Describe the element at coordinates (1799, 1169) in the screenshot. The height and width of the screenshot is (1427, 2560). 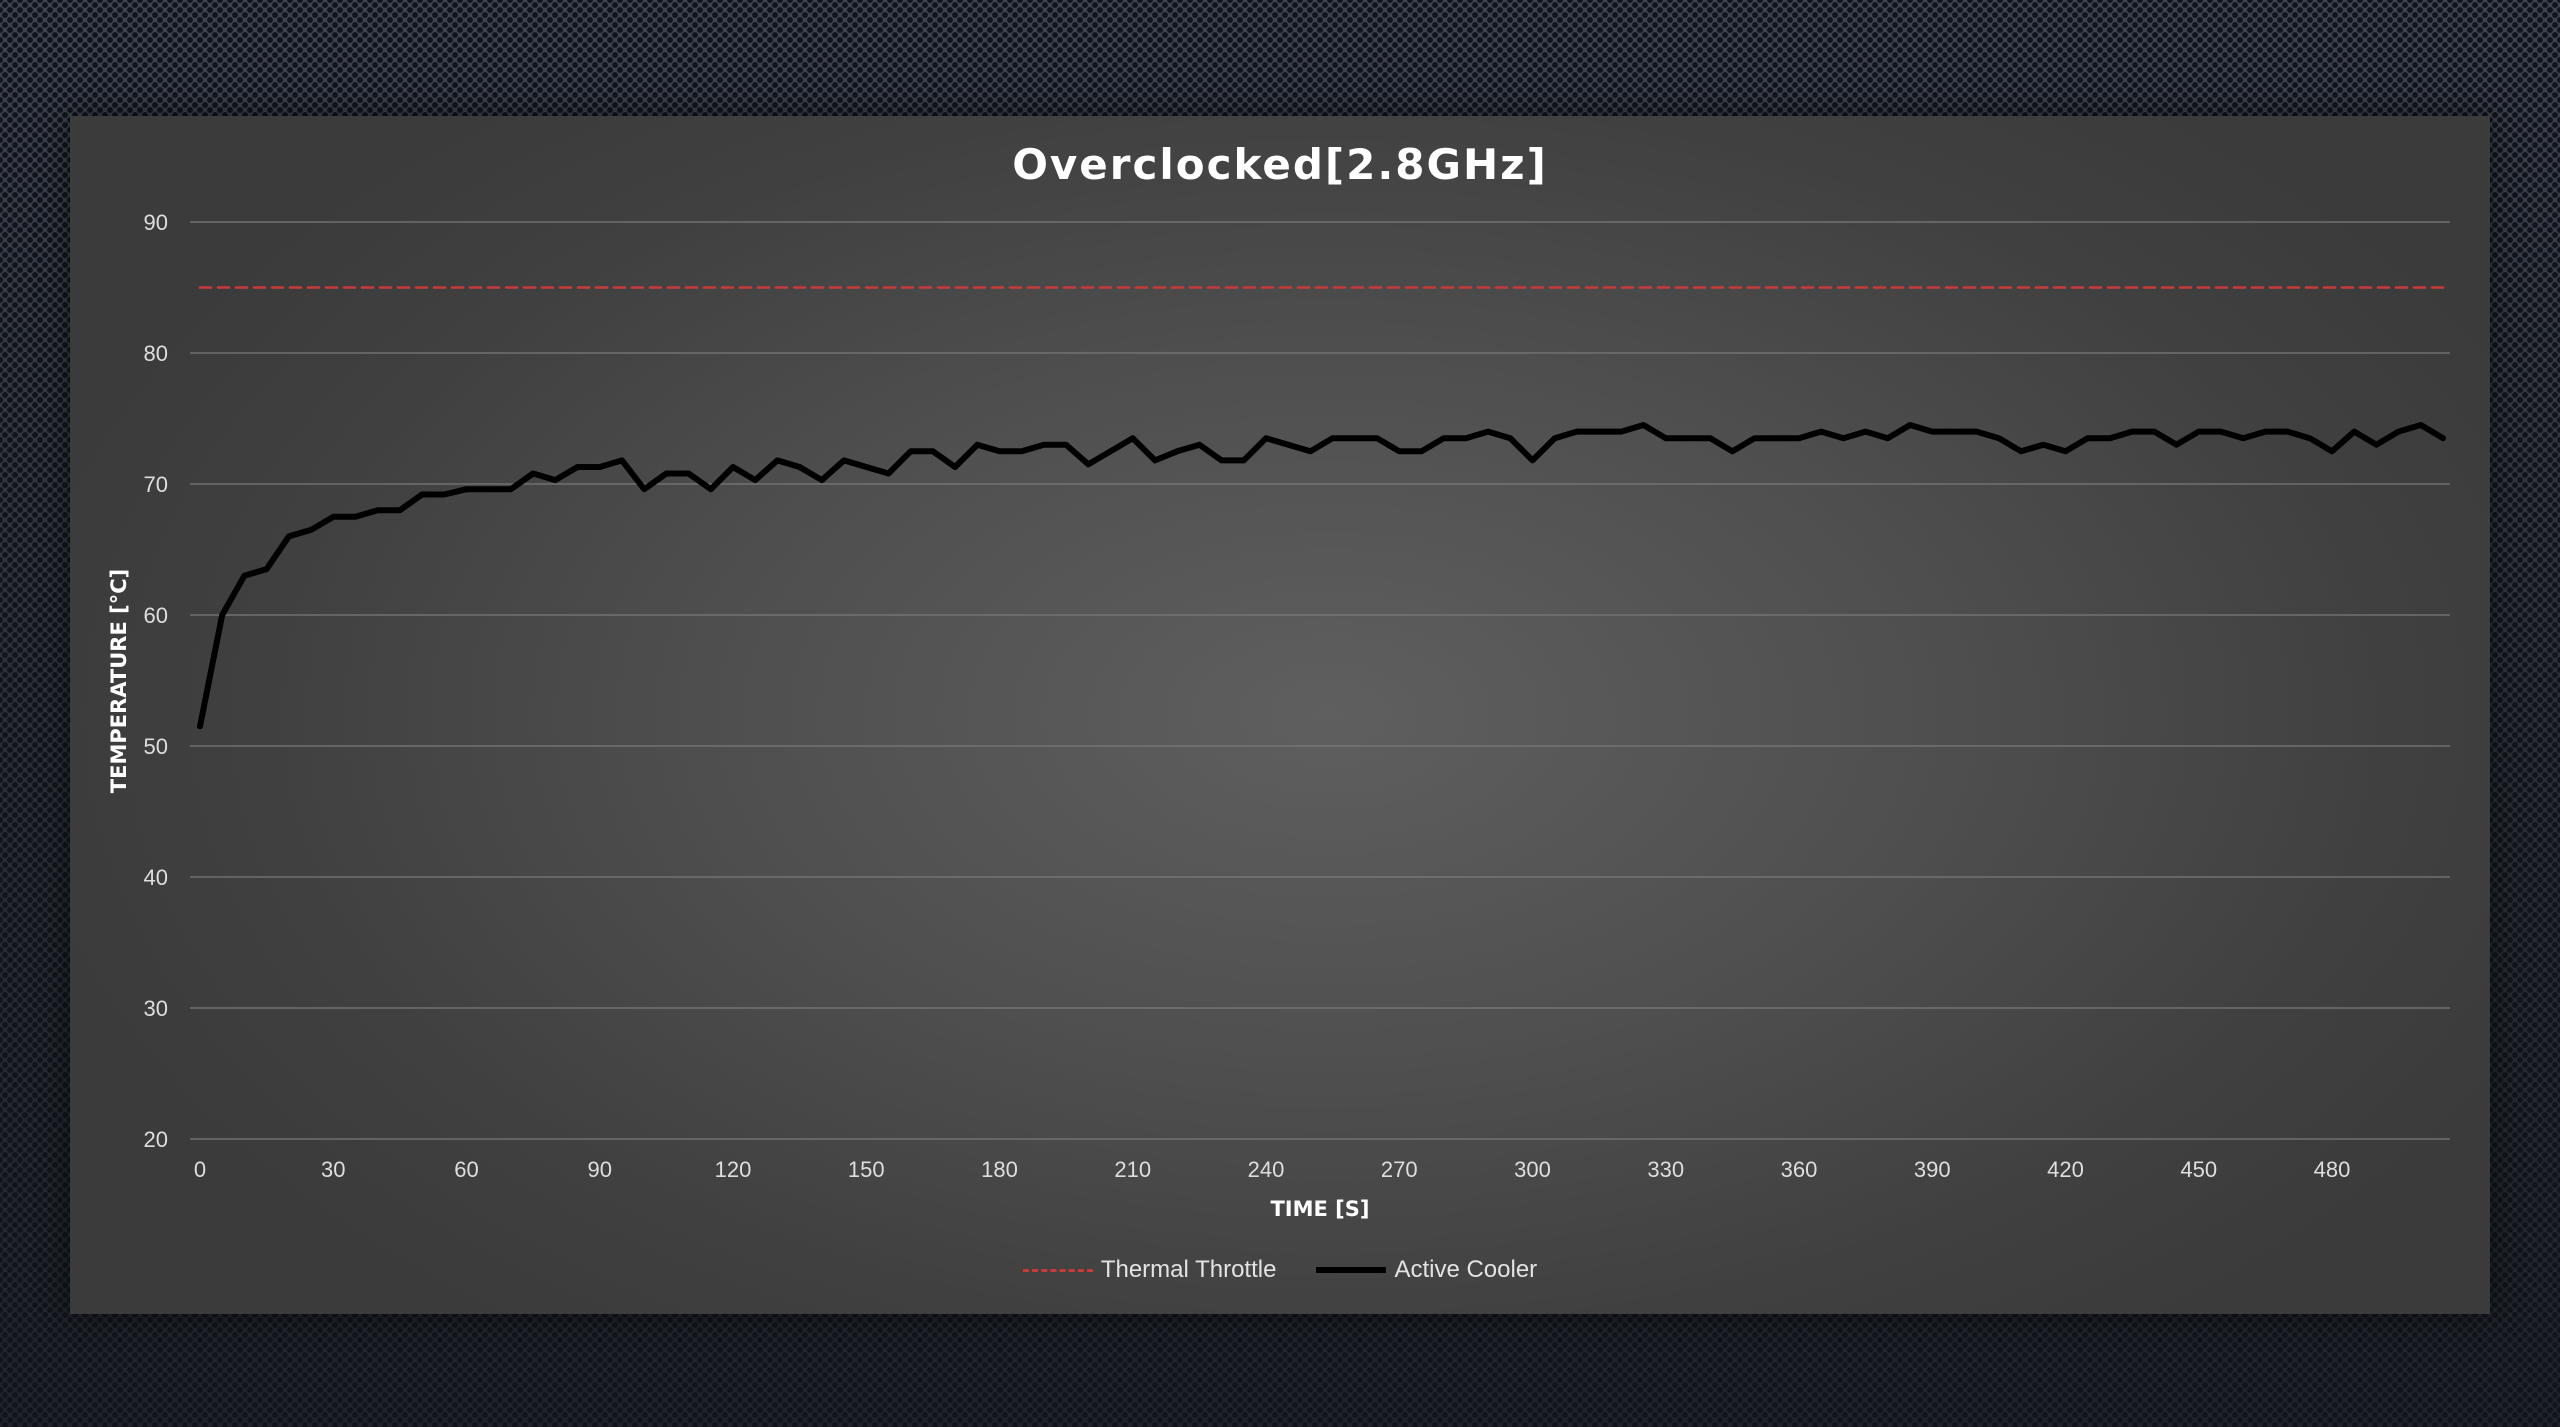
I see `x-tick-label: 360` at that location.